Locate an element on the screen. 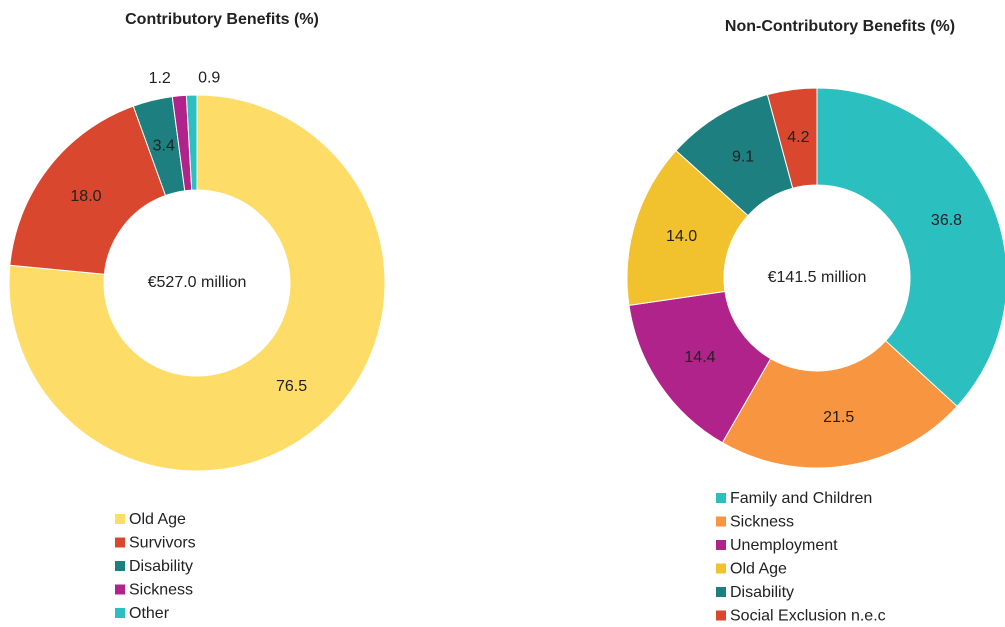 The width and height of the screenshot is (1005, 627). data-label: 21.5 is located at coordinates (838, 417).